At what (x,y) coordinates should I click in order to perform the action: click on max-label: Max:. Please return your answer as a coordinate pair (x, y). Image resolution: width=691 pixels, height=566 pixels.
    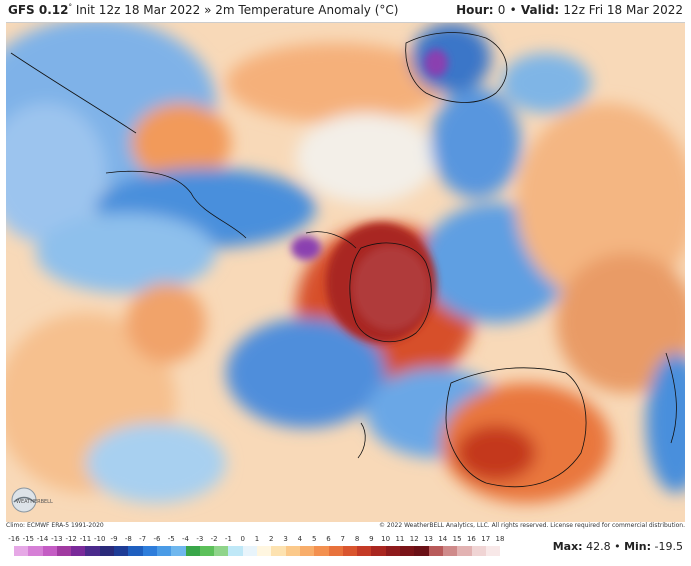
    Looking at the image, I should click on (567, 546).